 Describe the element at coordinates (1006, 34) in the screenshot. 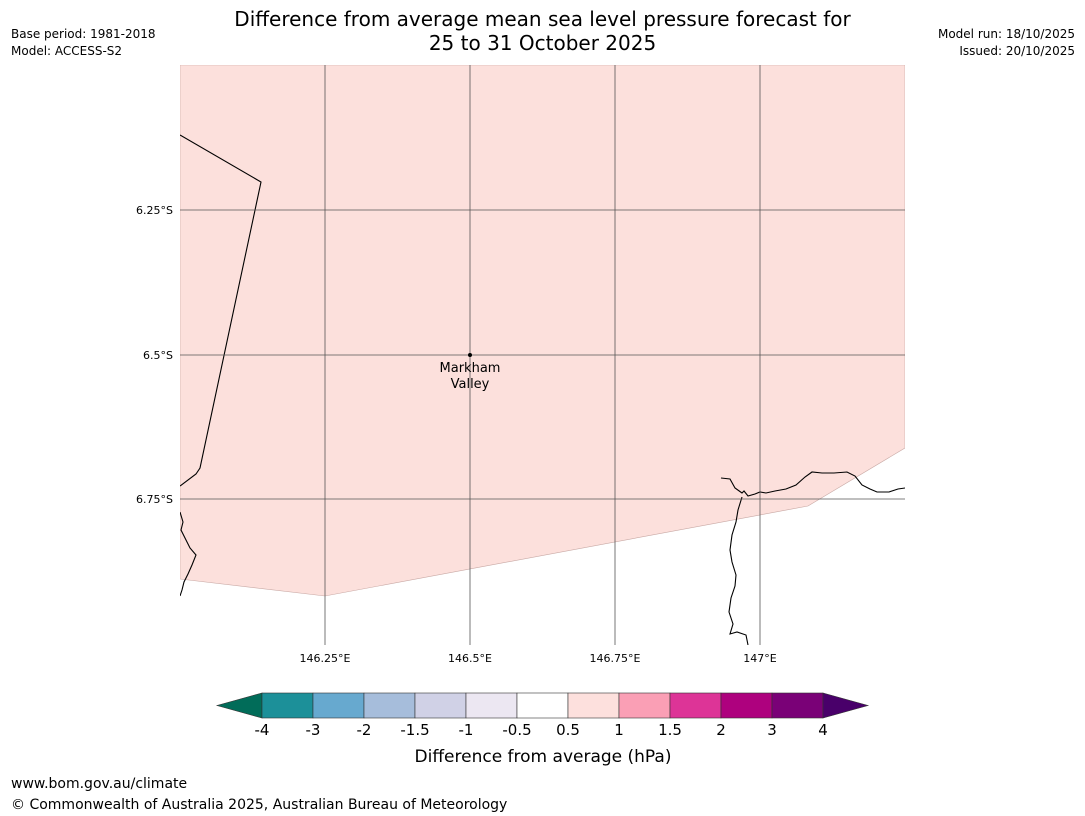

I see `model-run: Model run: 18/10/2025` at that location.